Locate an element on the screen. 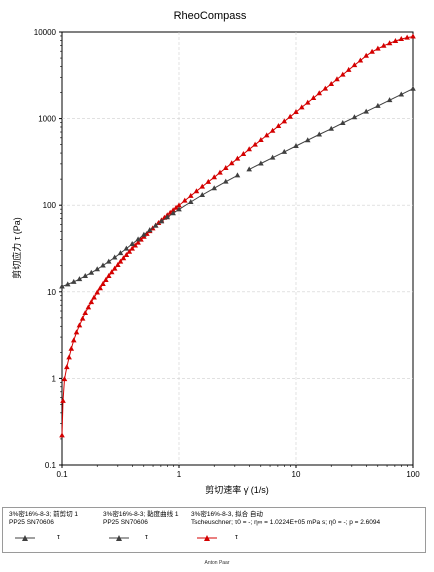 The width and height of the screenshot is (434, 572). legend-tau-3: τ is located at coordinates (236, 537).